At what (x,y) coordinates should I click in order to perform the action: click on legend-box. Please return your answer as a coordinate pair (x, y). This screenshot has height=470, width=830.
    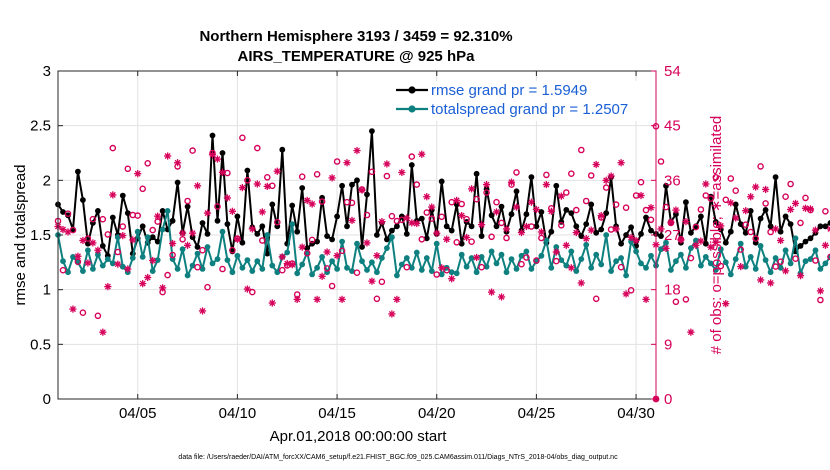
    Looking at the image, I should click on (521, 101).